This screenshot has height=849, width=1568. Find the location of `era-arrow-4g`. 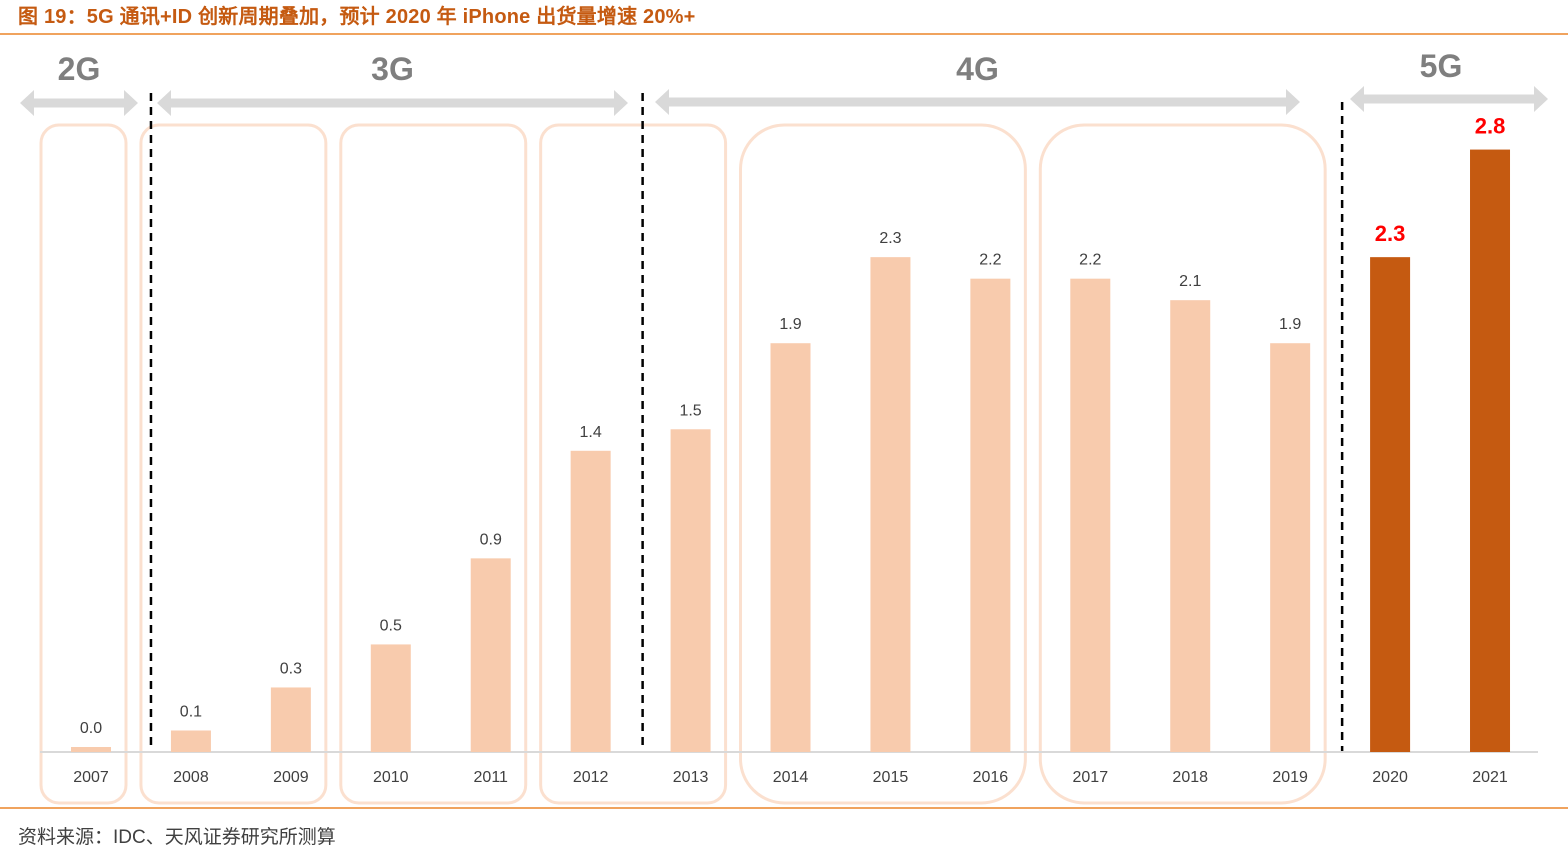

era-arrow-4g is located at coordinates (977, 102).